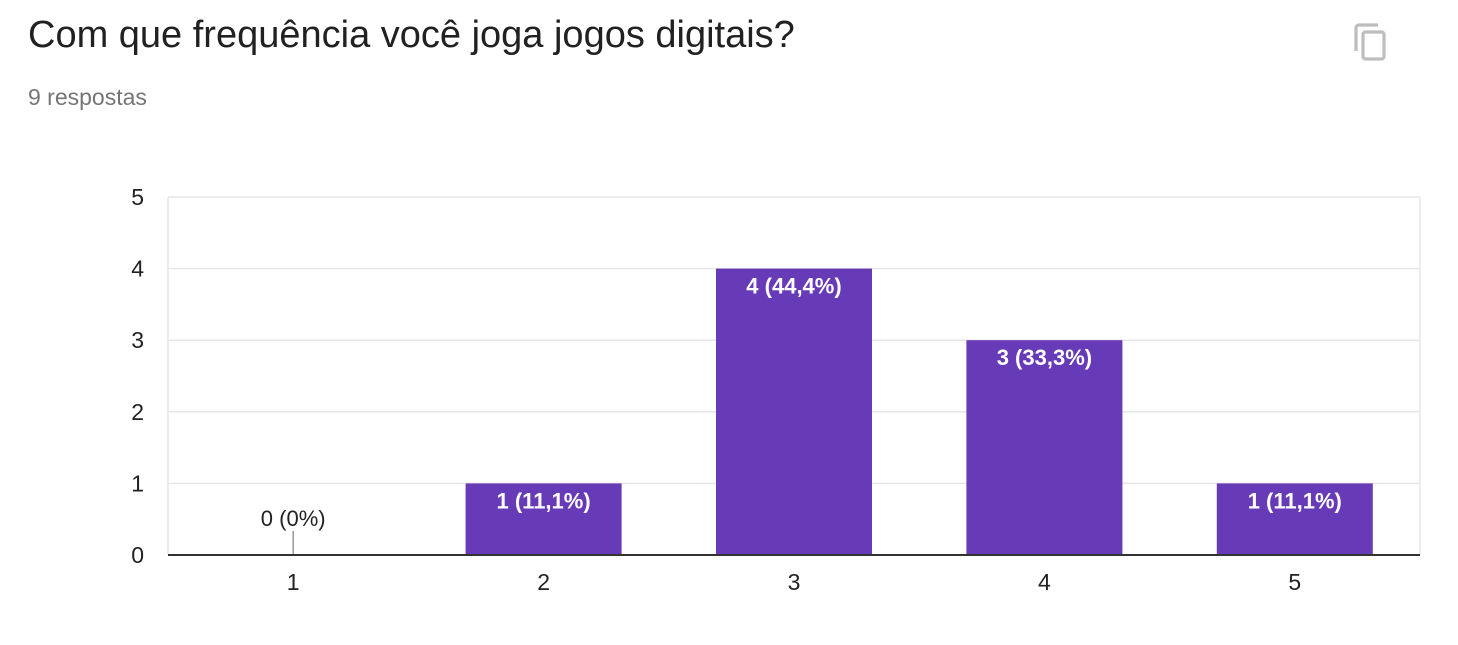 This screenshot has width=1458, height=645. What do you see at coordinates (293, 582) in the screenshot?
I see `x-tick-label: 1` at bounding box center [293, 582].